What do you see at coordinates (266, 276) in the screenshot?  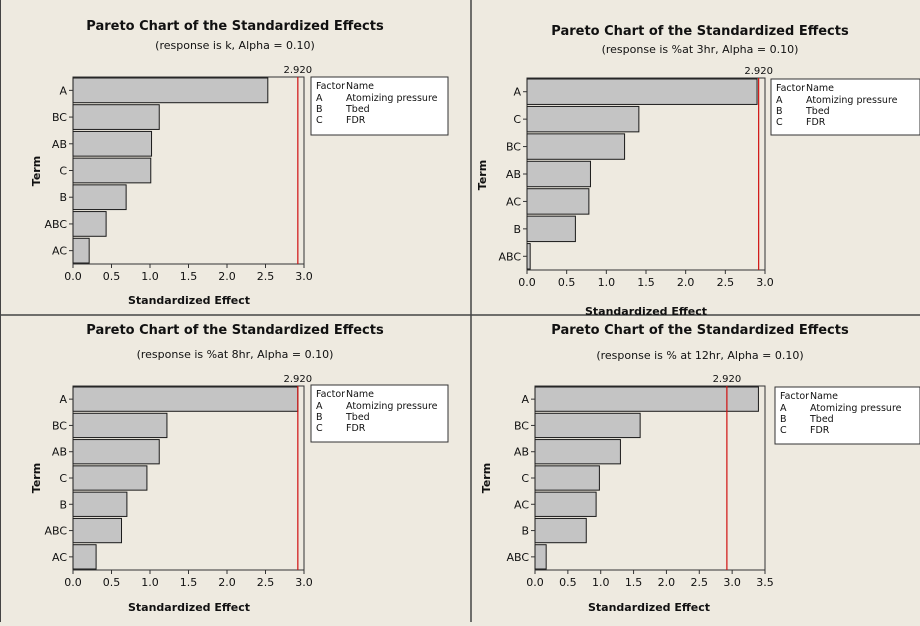 I see `x-tick-label: 2.5` at bounding box center [266, 276].